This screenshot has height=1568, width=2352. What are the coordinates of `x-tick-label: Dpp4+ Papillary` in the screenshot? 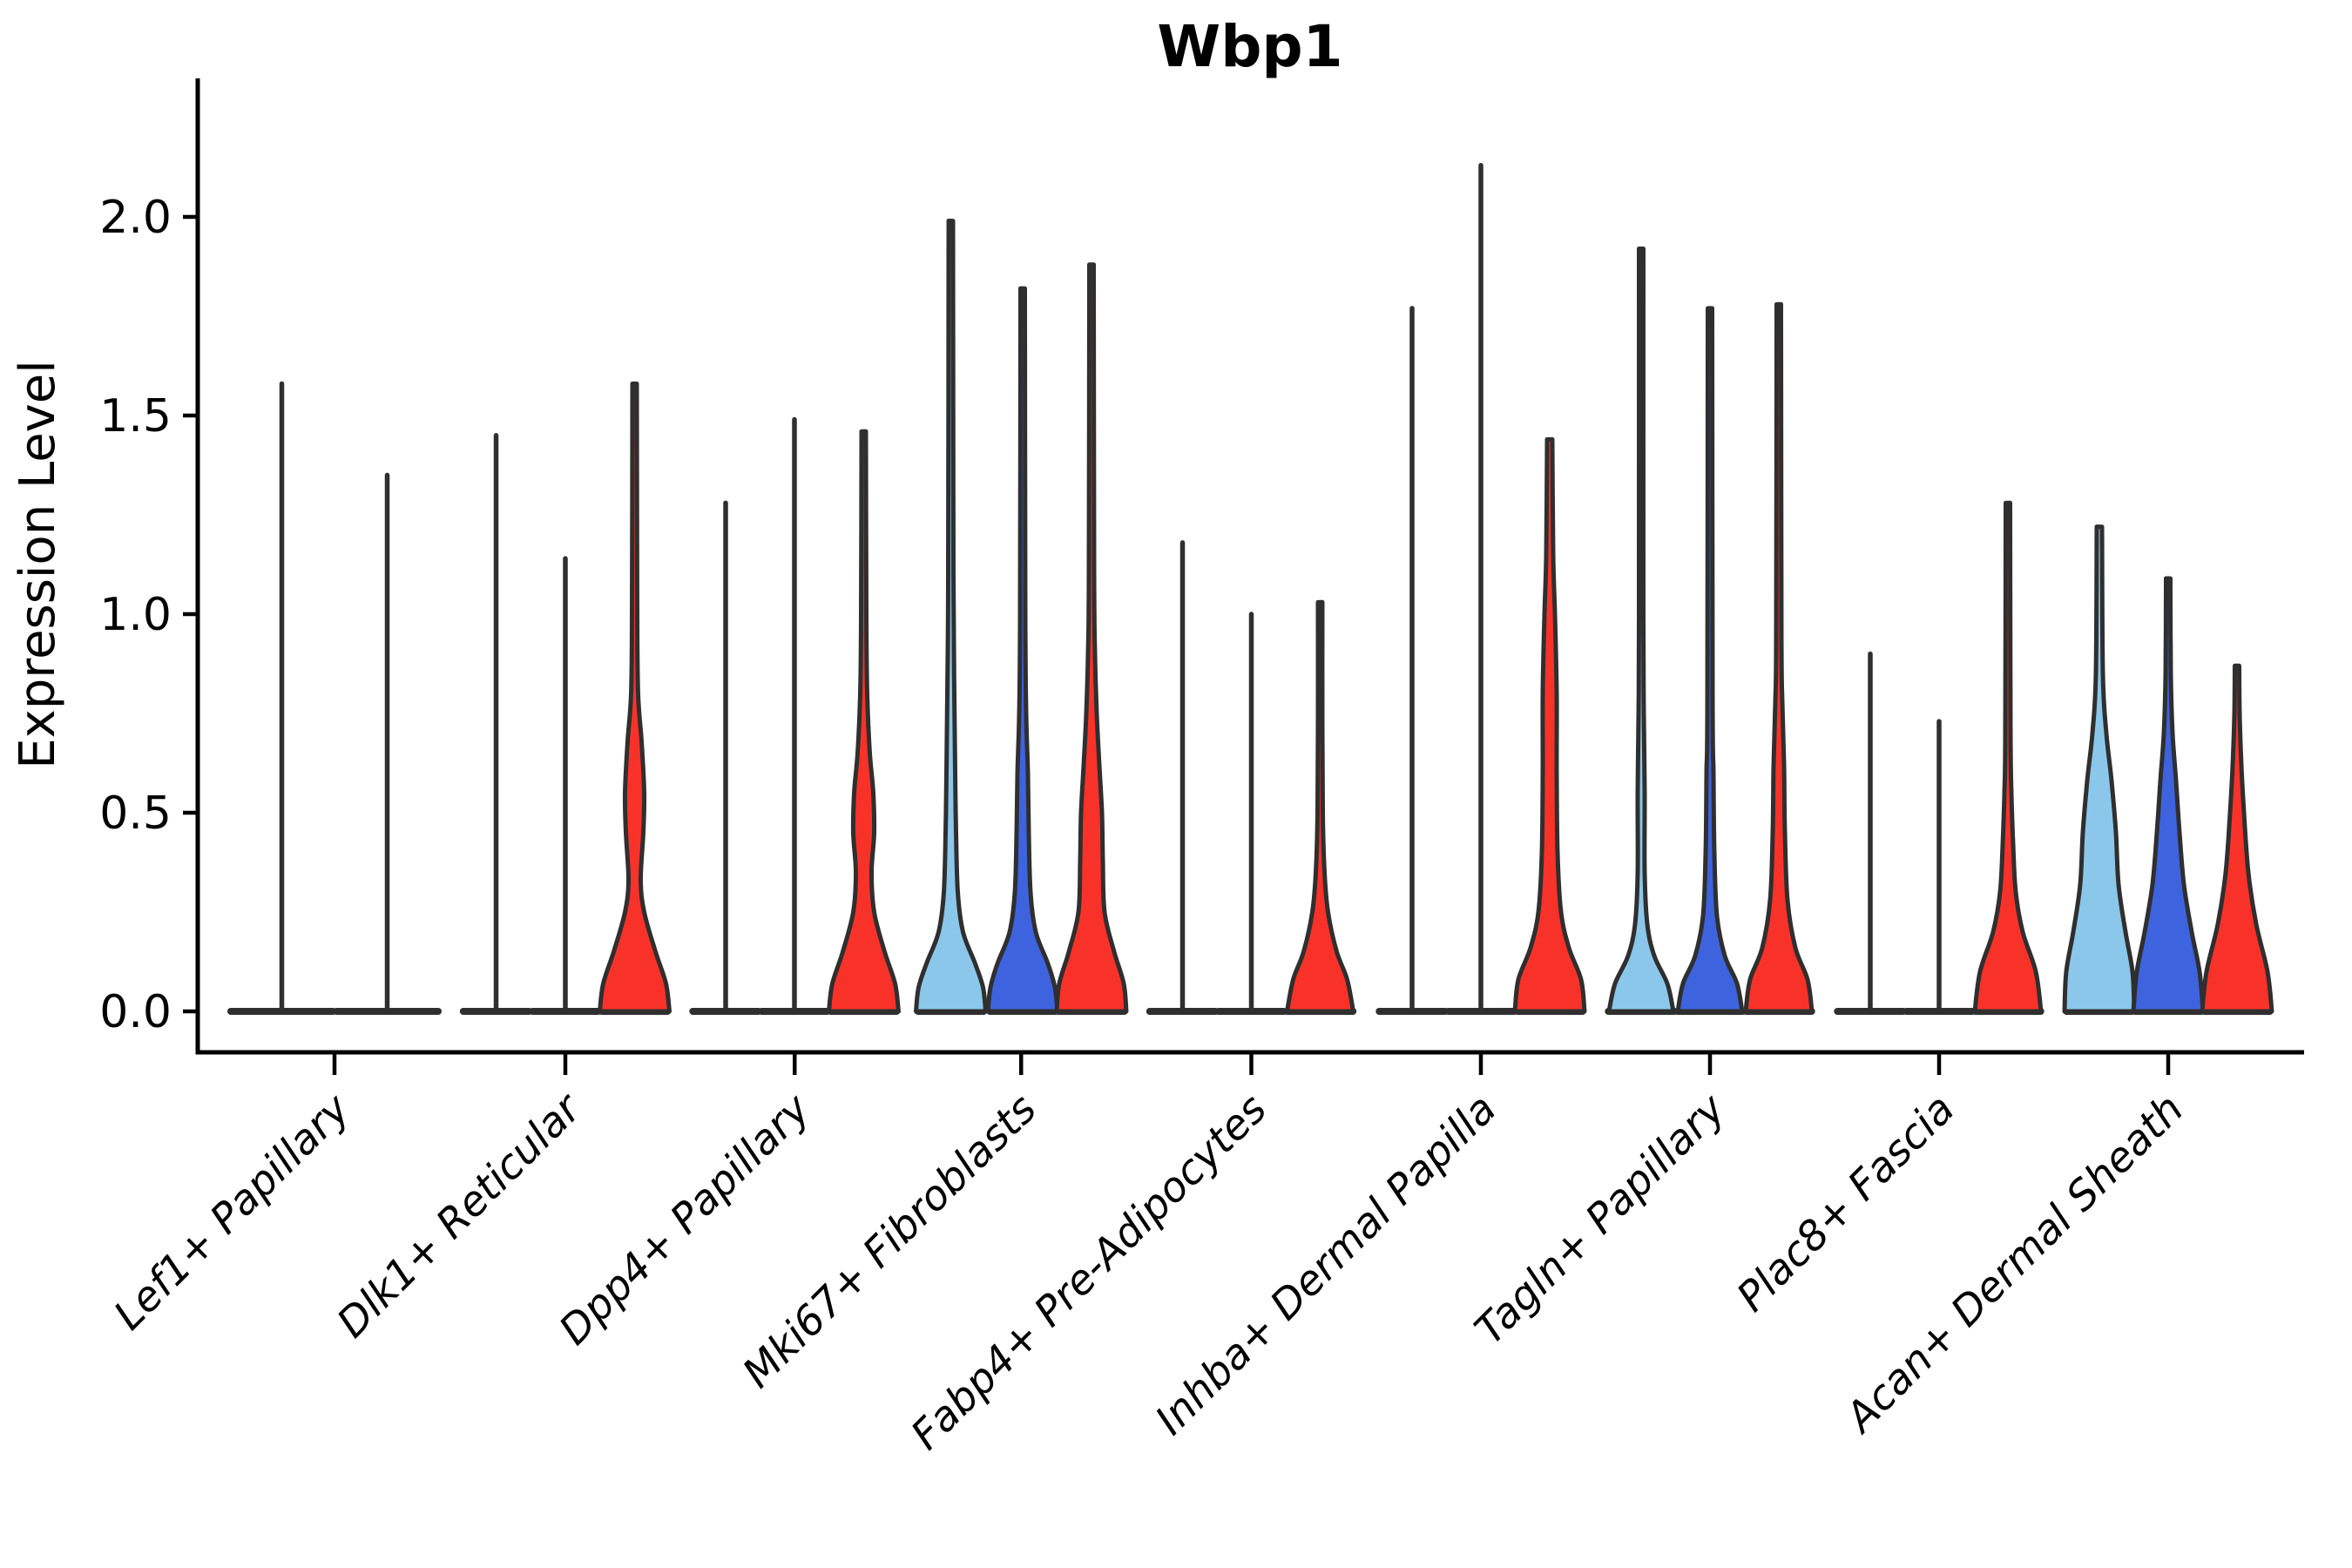 It's located at (686, 1220).